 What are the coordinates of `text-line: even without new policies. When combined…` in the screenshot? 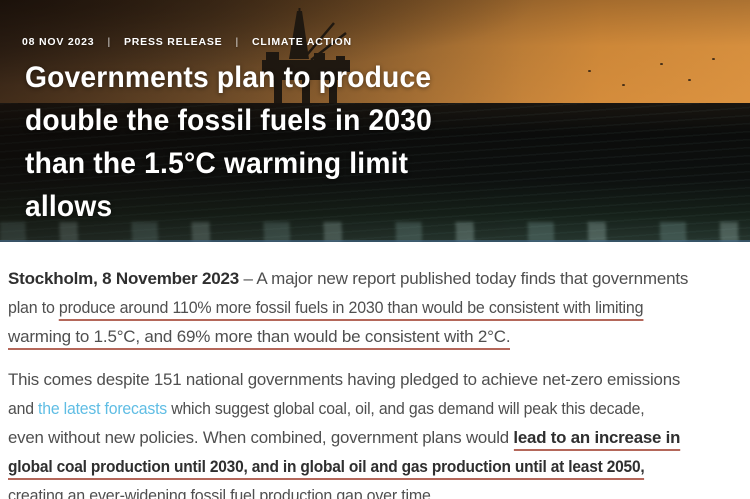 It's located at (372, 437).